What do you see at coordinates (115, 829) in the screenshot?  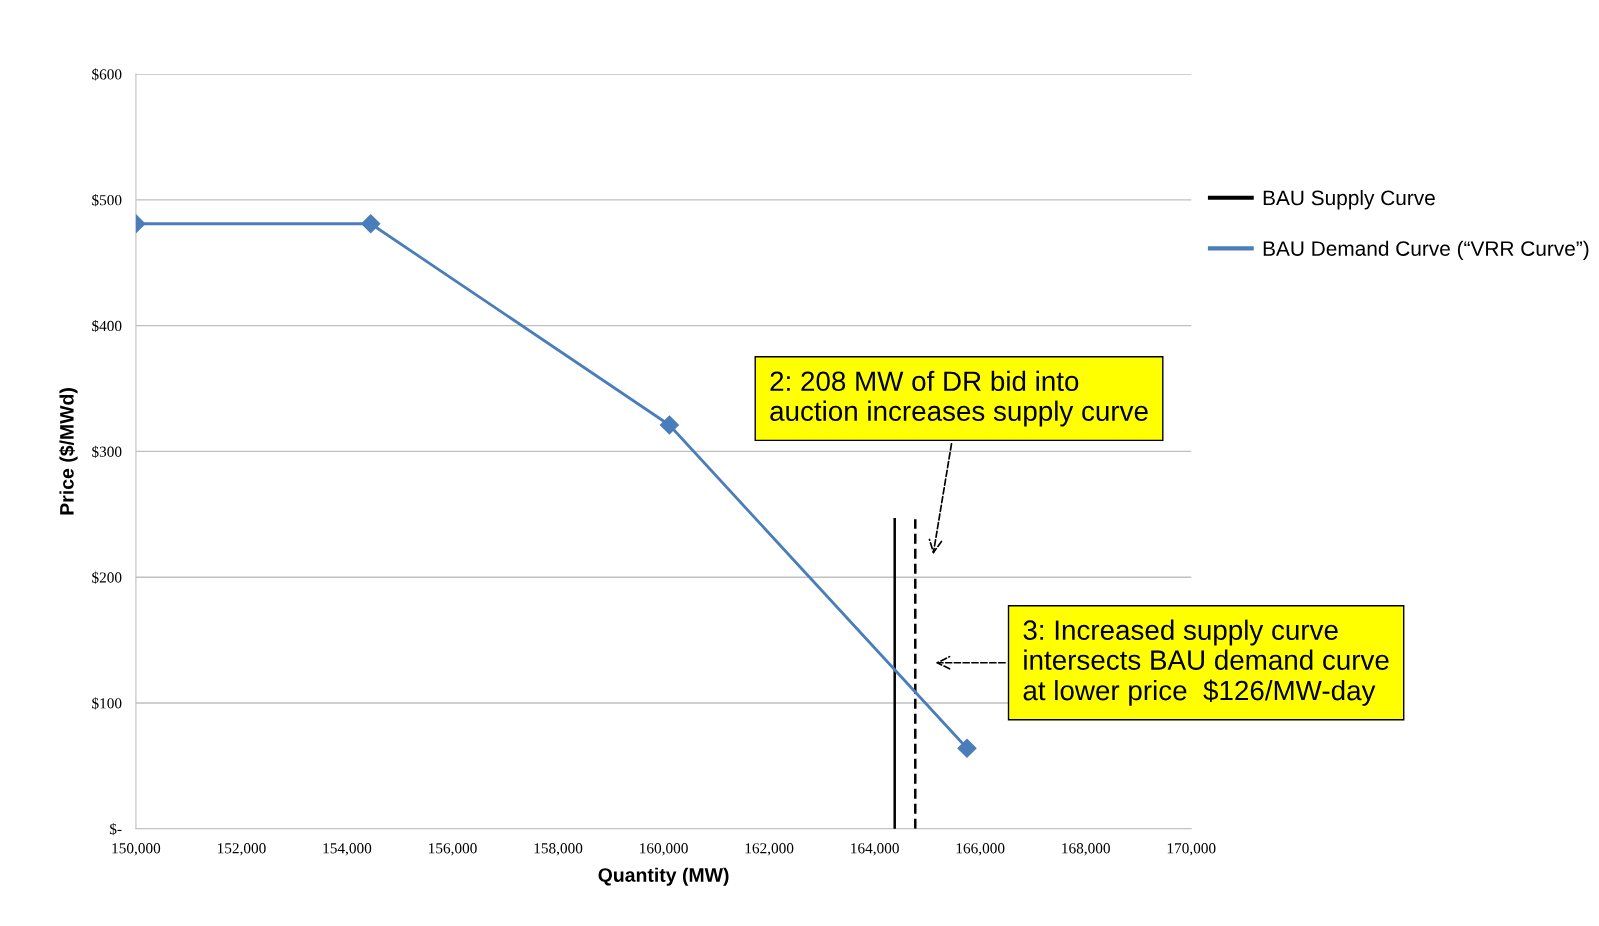 I see `y-tick-label: $-` at bounding box center [115, 829].